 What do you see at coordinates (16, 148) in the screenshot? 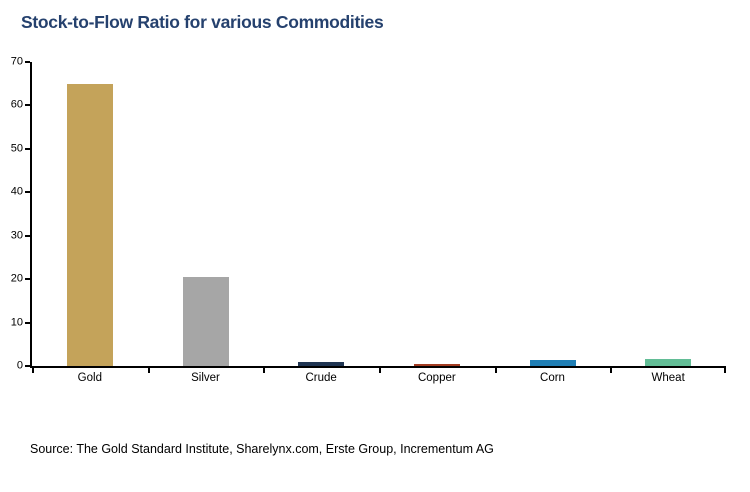
I see `y-tick-label-50: 50` at bounding box center [16, 148].